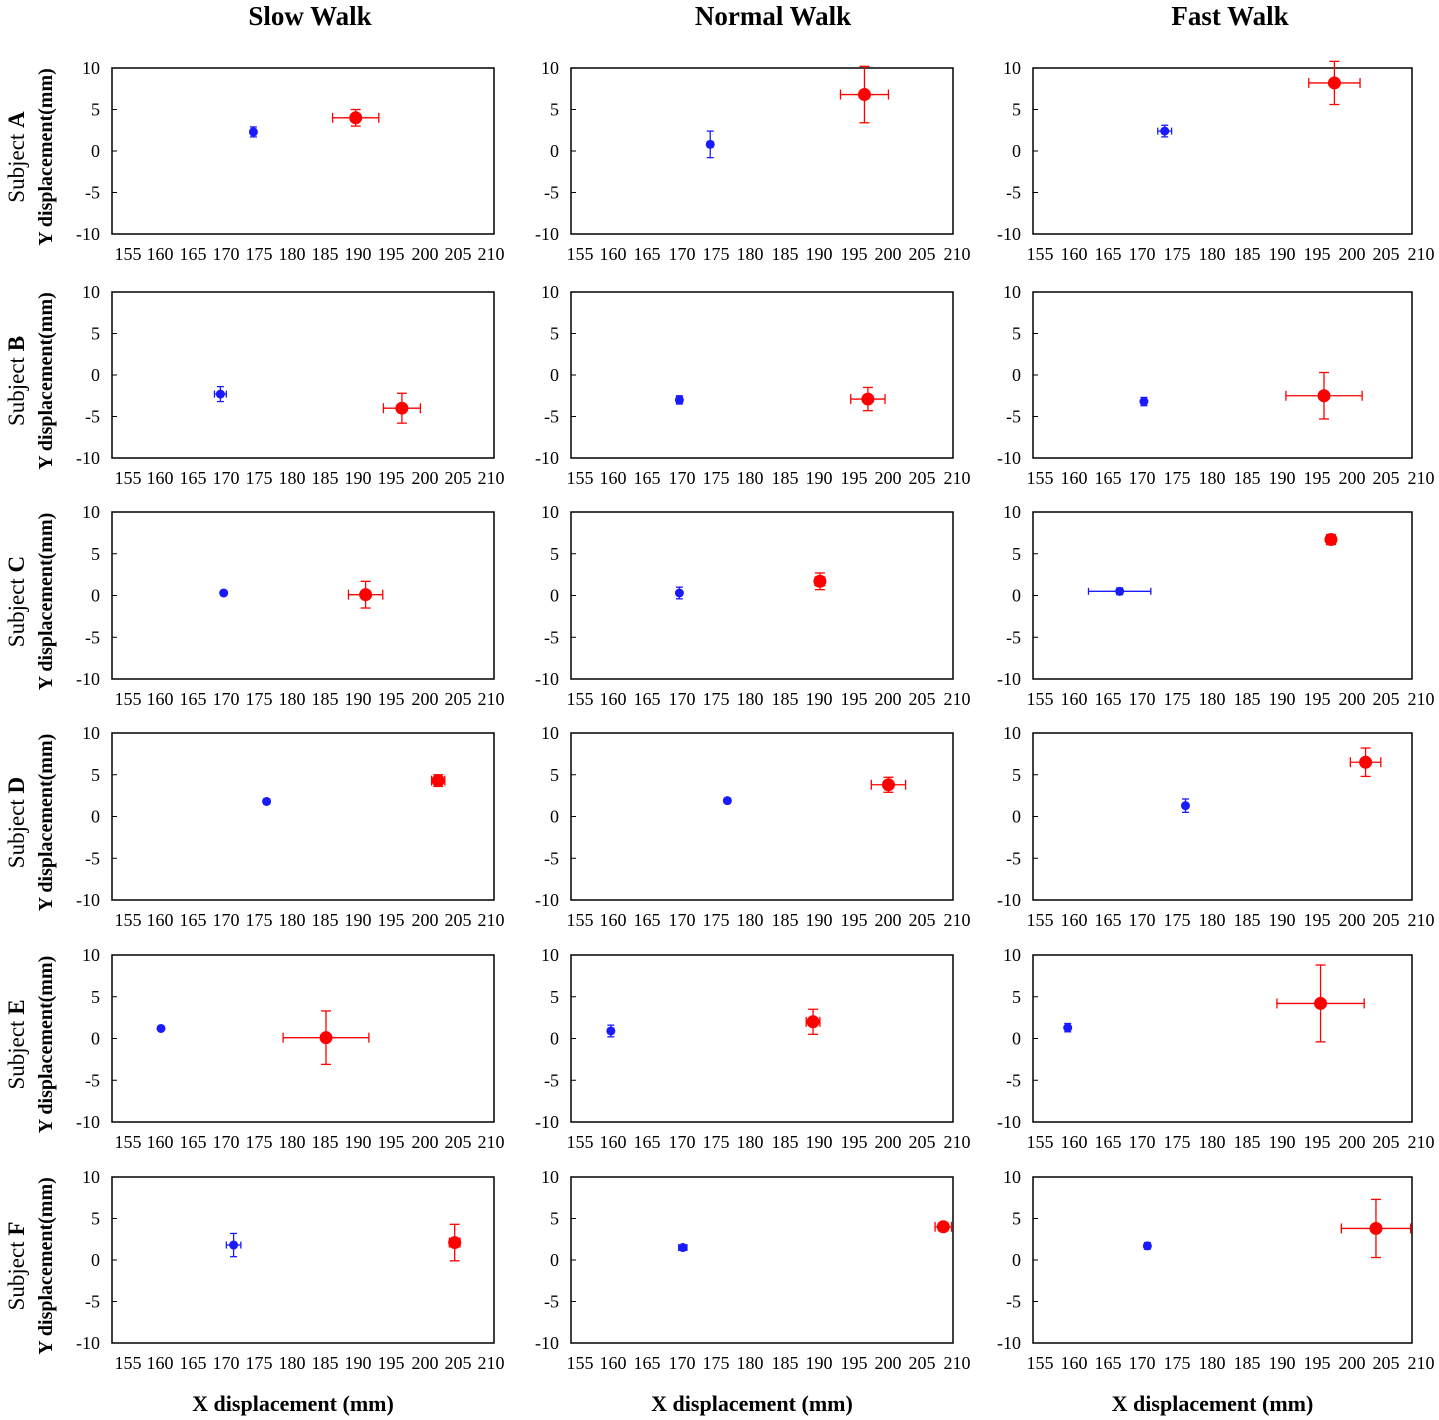 The height and width of the screenshot is (1420, 1439). I want to click on x-tick-label: 185, so click(325, 699).